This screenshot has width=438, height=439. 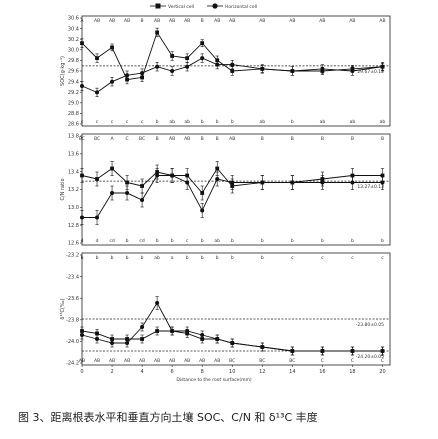 I want to click on letter-bottom: BC, so click(x=262, y=361).